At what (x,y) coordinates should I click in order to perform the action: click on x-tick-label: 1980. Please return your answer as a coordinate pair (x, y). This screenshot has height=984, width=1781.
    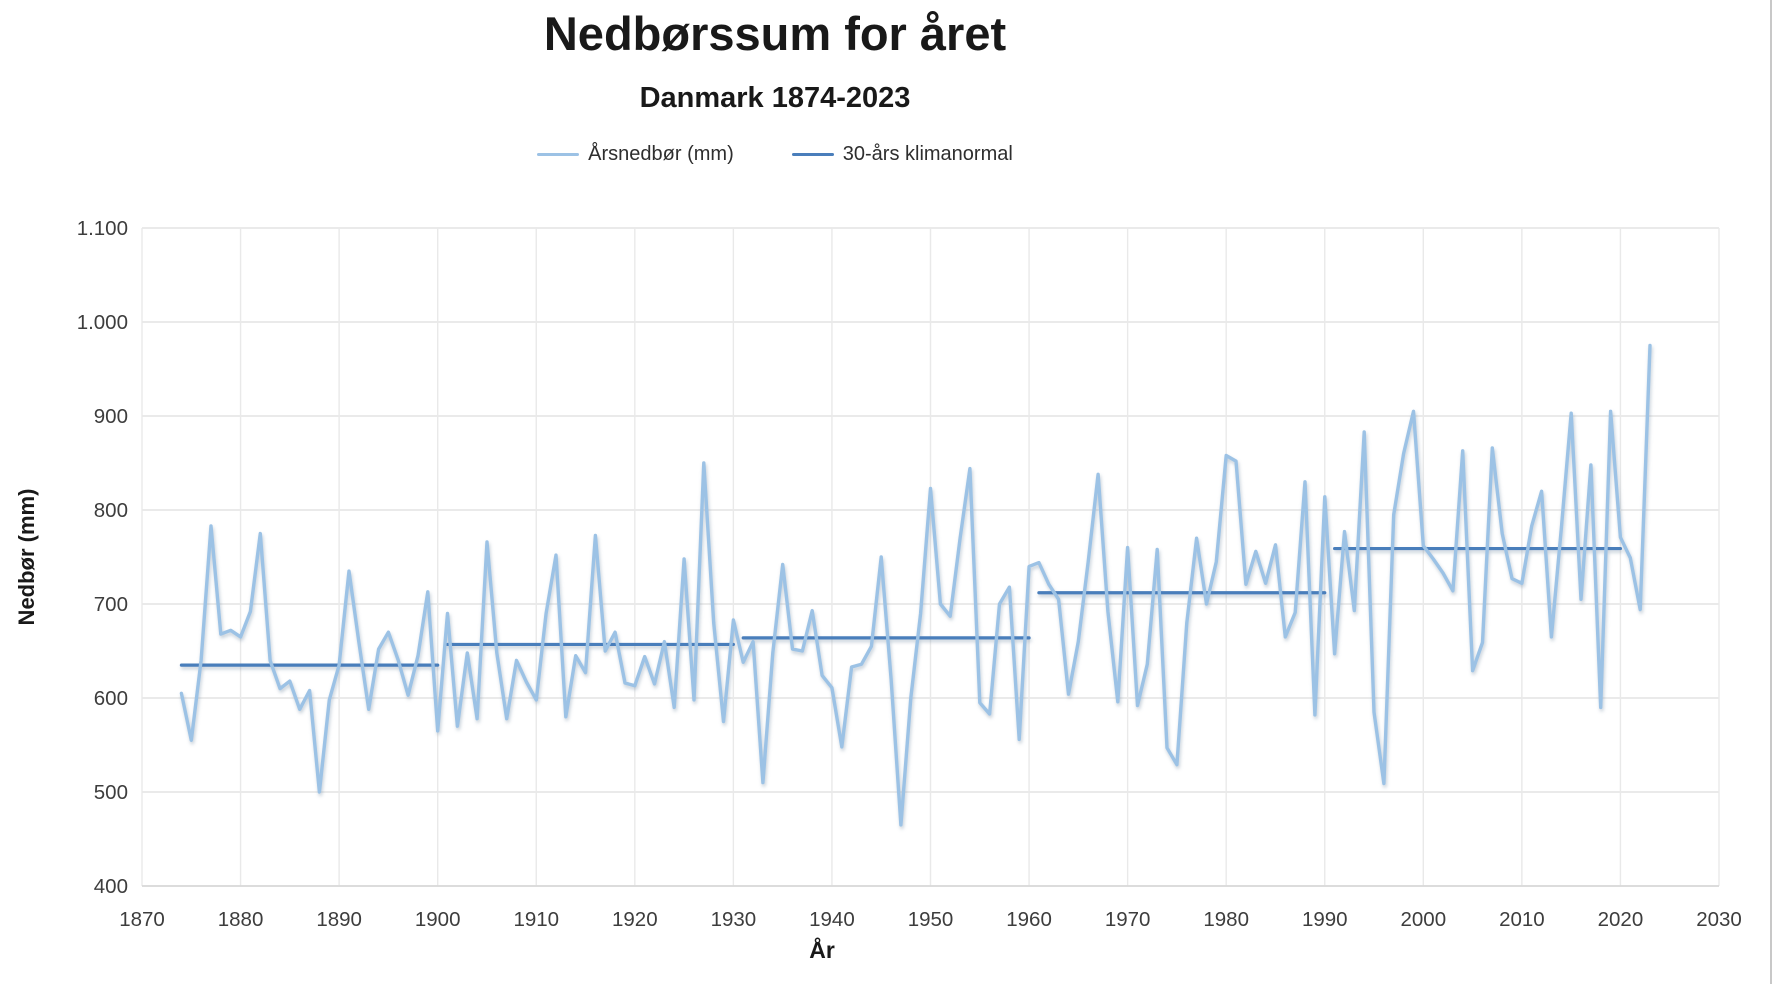
    Looking at the image, I should click on (1226, 919).